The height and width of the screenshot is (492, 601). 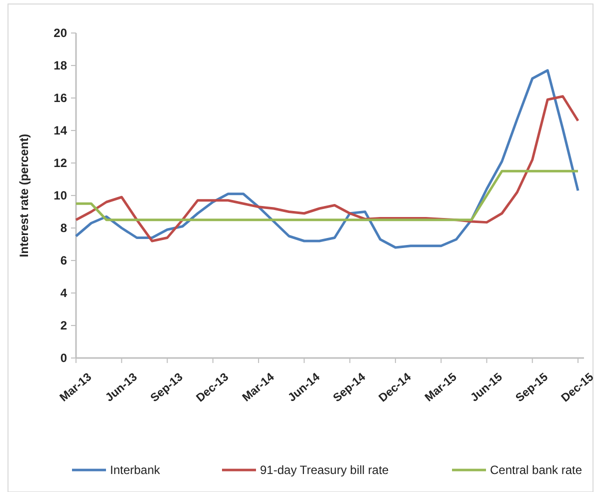 What do you see at coordinates (64, 358) in the screenshot?
I see `y-tick-label: 0` at bounding box center [64, 358].